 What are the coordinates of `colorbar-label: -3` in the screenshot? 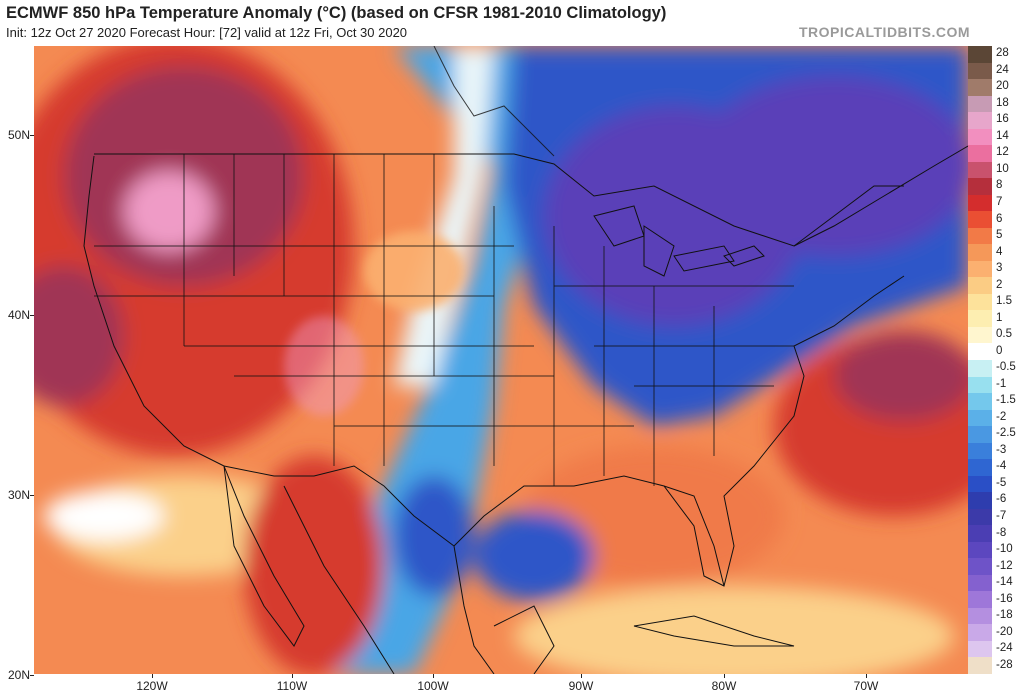 It's located at (1001, 449).